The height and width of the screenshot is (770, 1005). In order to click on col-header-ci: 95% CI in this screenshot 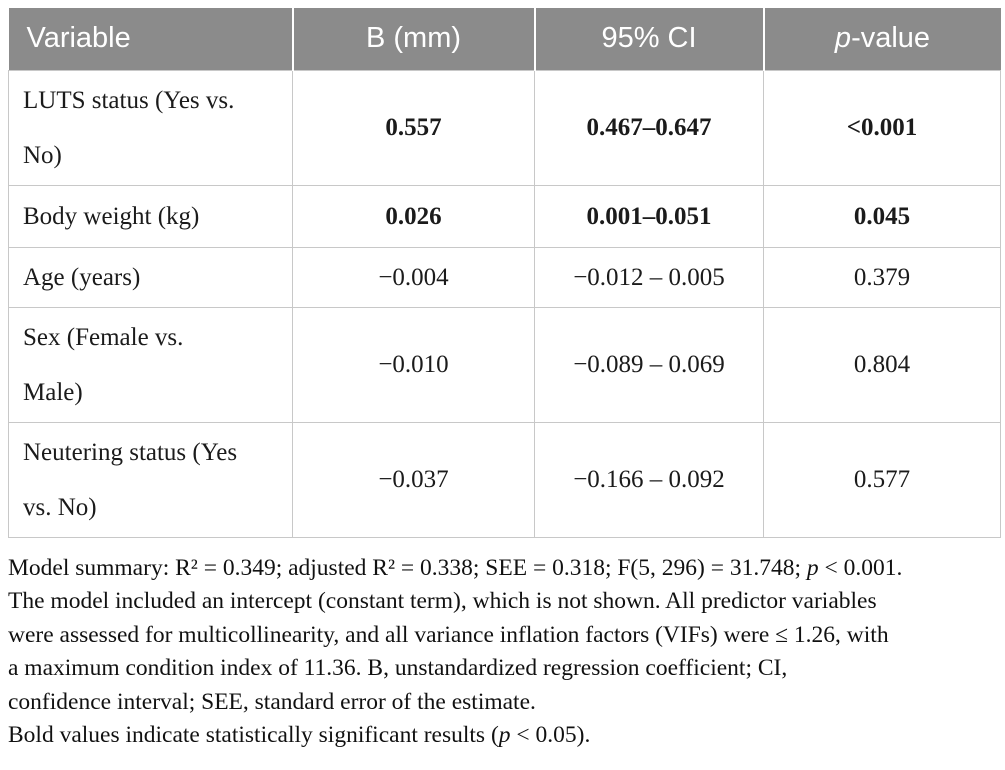, I will do `click(648, 39)`.